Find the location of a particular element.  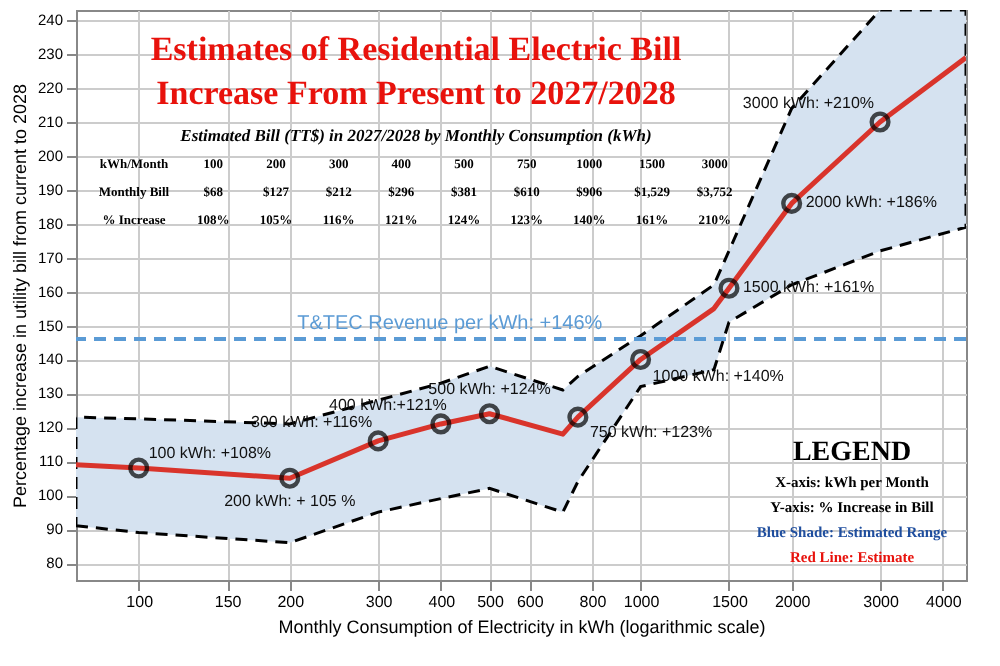

x-tick-label: 150 is located at coordinates (228, 602).